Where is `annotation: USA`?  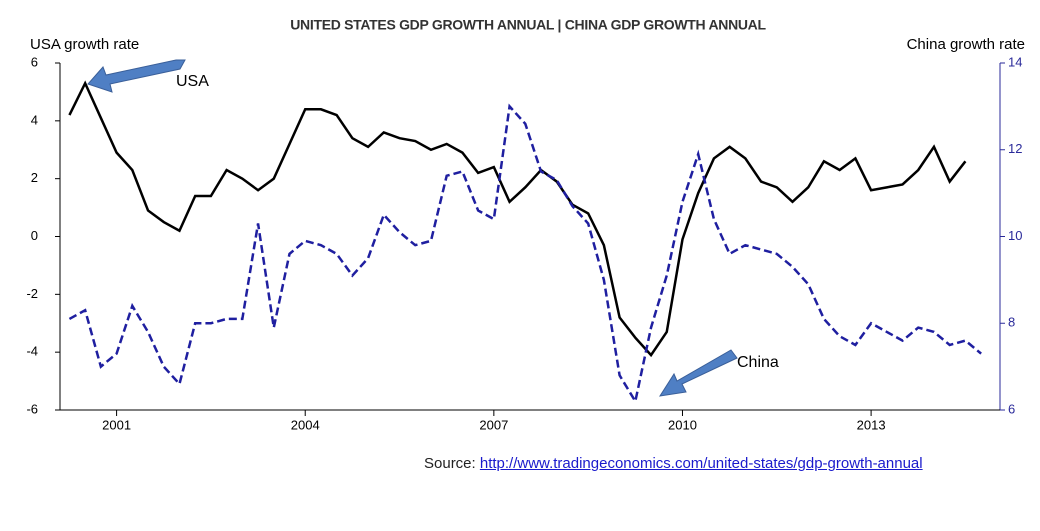 annotation: USA is located at coordinates (192, 81).